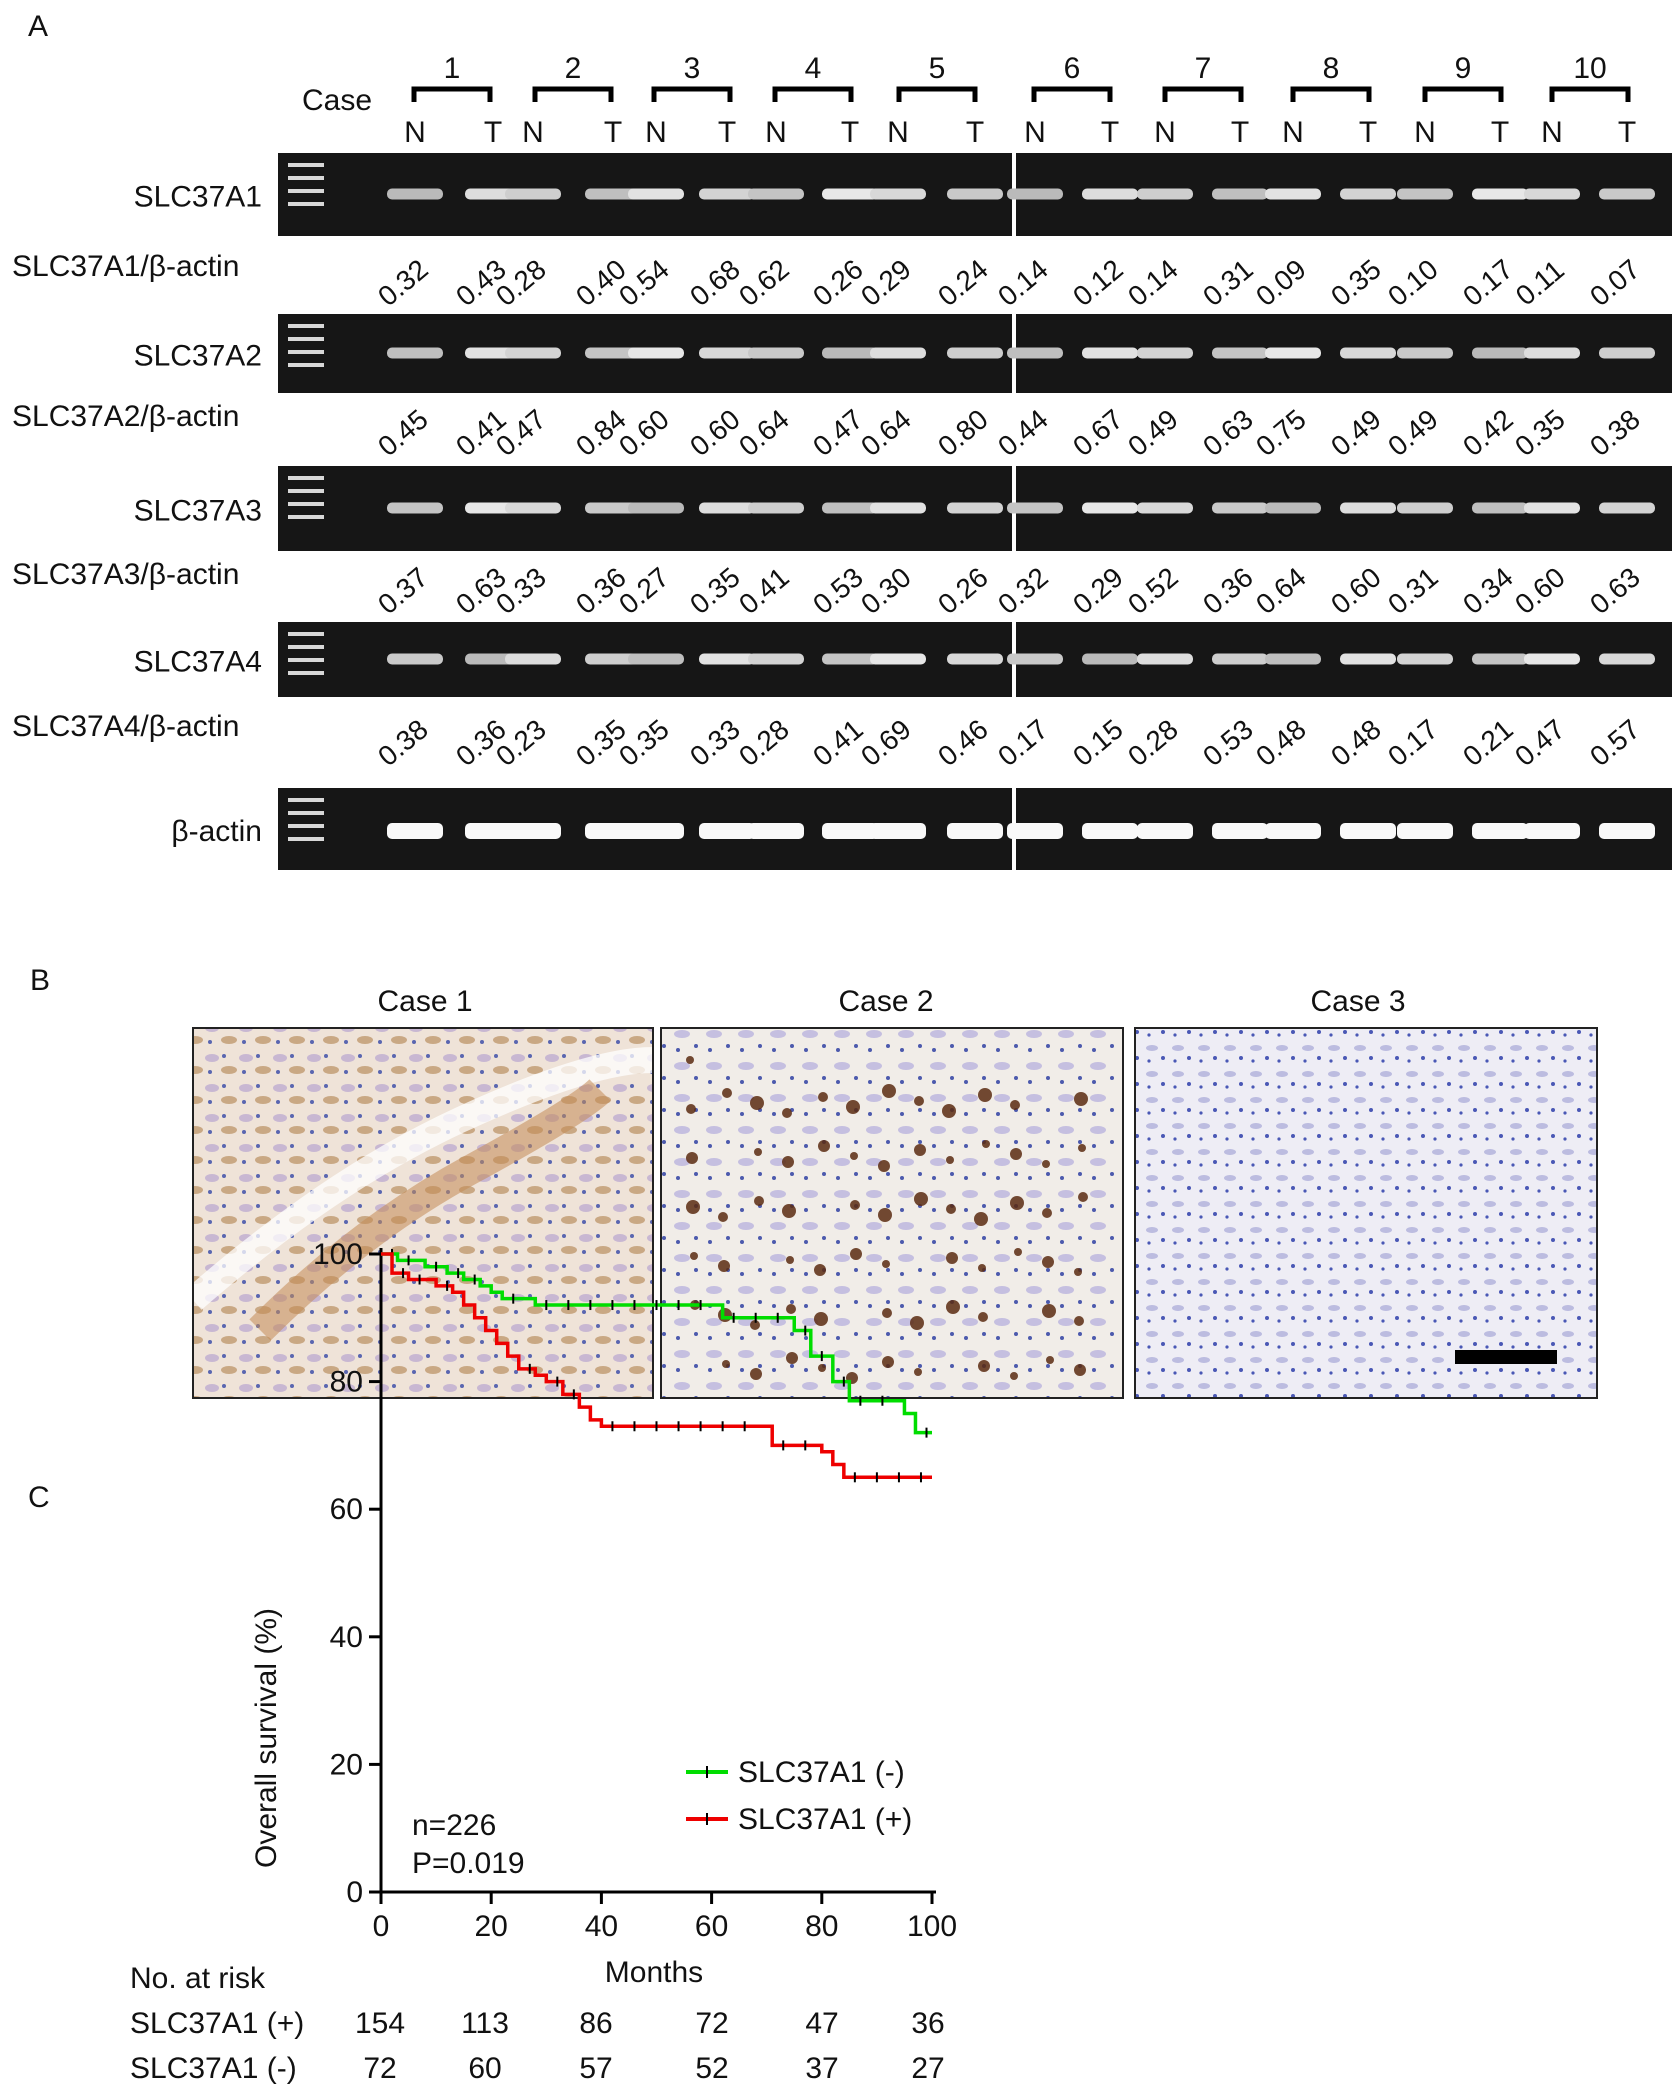  Describe the element at coordinates (491, 1926) in the screenshot. I see `x-tick-label: 20` at that location.